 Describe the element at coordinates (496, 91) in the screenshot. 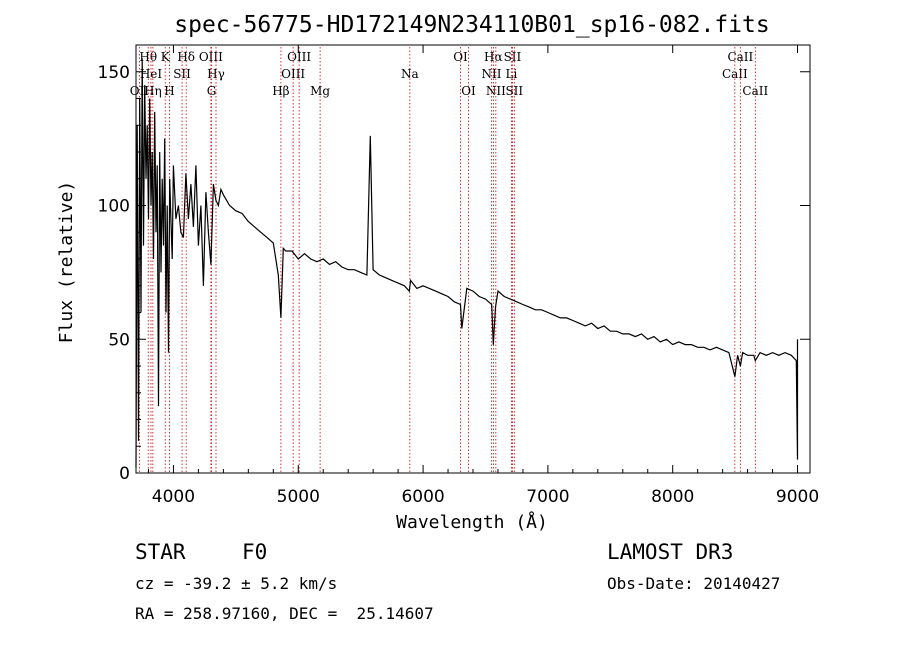

I see `line-label-20: NII` at that location.